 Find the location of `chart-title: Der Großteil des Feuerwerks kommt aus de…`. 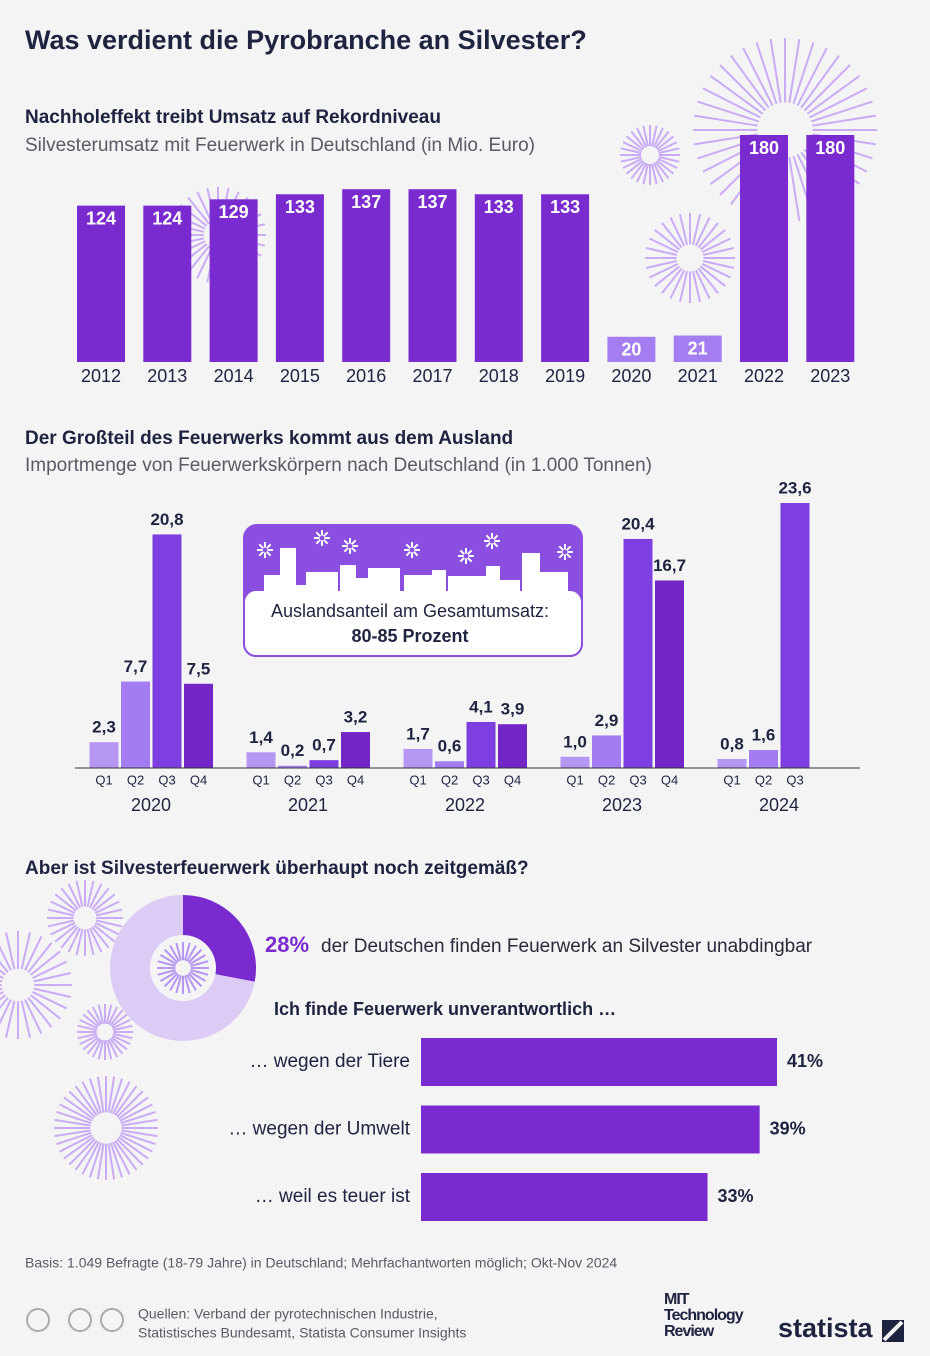

chart-title: Der Großteil des Feuerwerks kommt aus de… is located at coordinates (269, 438).